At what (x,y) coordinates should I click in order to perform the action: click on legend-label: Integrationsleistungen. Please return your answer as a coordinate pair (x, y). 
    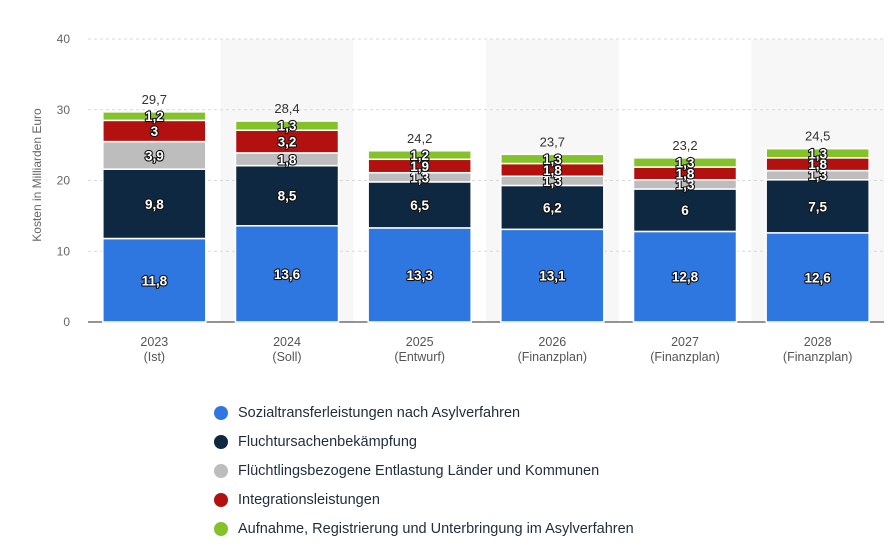
    Looking at the image, I should click on (309, 499).